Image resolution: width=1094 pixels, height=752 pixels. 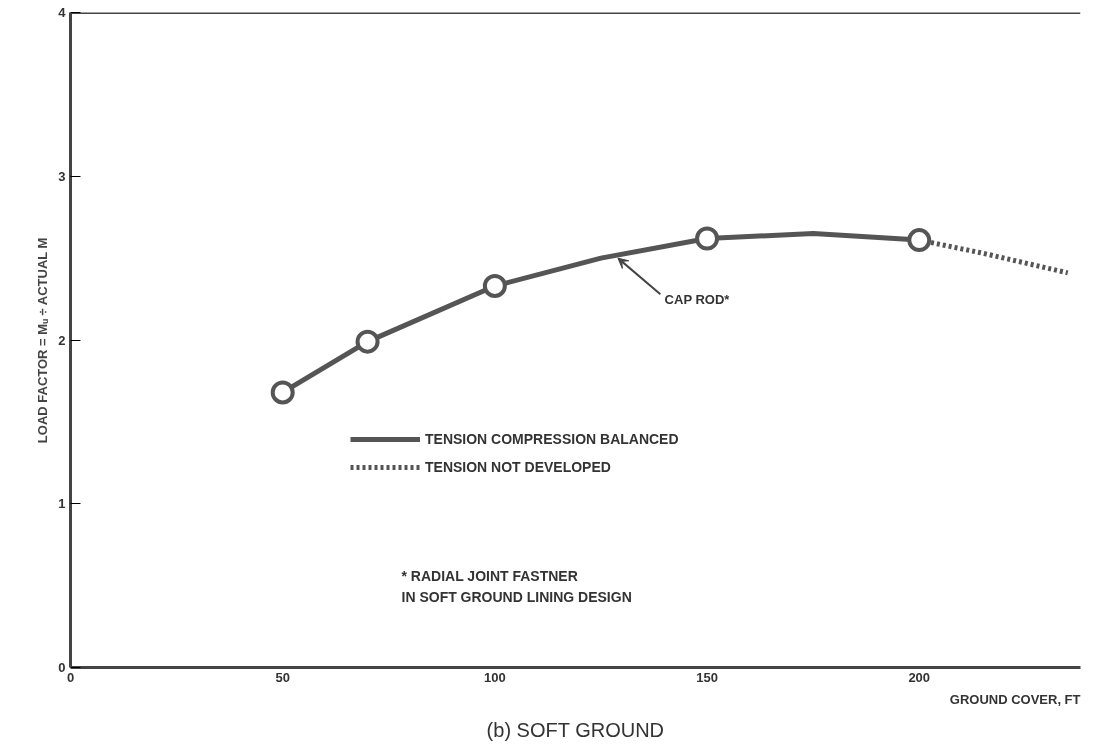 What do you see at coordinates (1015, 699) in the screenshot?
I see `x-axis-title: GROUND COVER, FT` at bounding box center [1015, 699].